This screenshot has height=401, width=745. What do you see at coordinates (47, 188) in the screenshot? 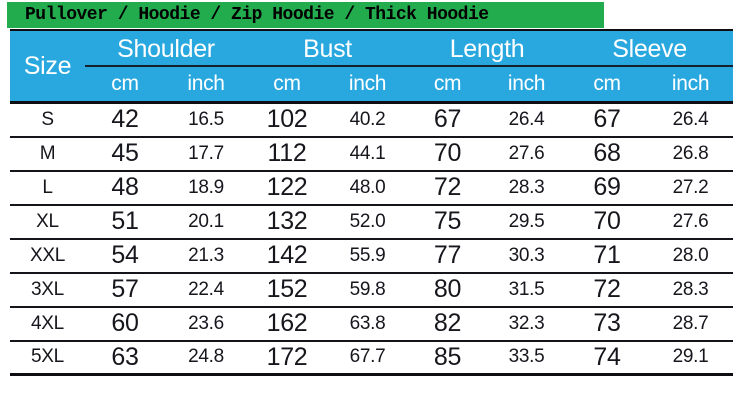
I see `size-cell: L` at bounding box center [47, 188].